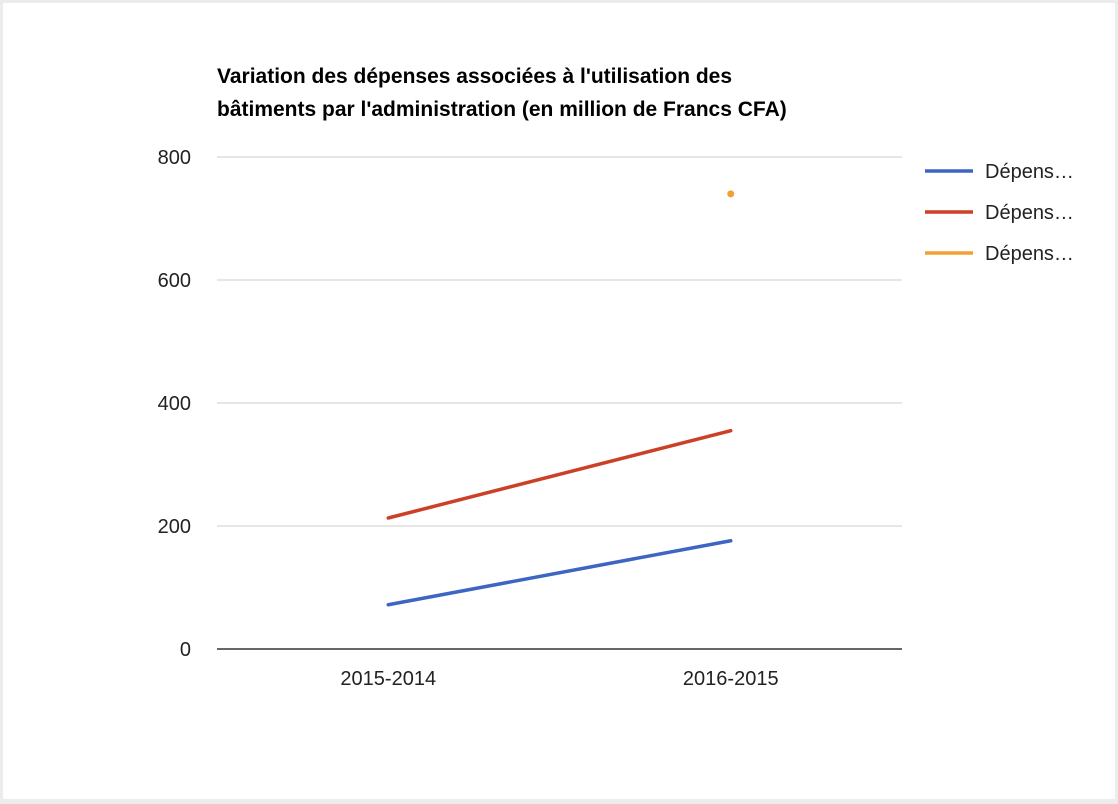 The image size is (1118, 804). What do you see at coordinates (174, 158) in the screenshot?
I see `y-tick-label: 800` at bounding box center [174, 158].